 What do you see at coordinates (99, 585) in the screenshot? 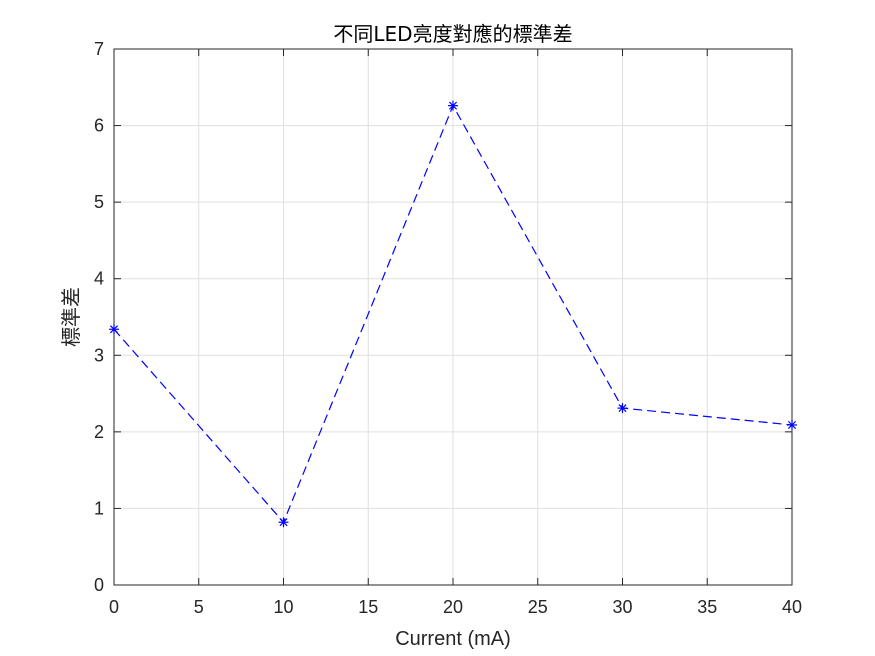
I see `y-tick-label: 0` at bounding box center [99, 585].